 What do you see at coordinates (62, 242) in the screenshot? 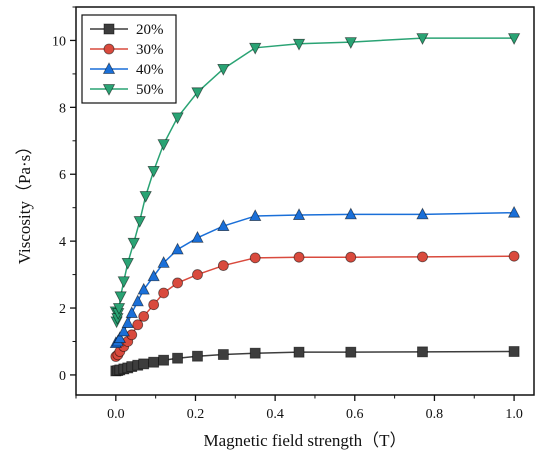
I see `y-tick-label: 4` at bounding box center [62, 242].